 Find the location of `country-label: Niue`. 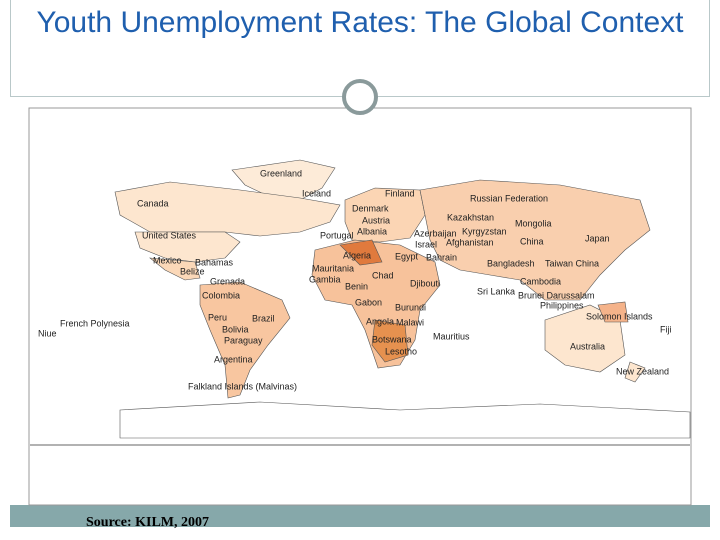

country-label: Niue is located at coordinates (47, 333).